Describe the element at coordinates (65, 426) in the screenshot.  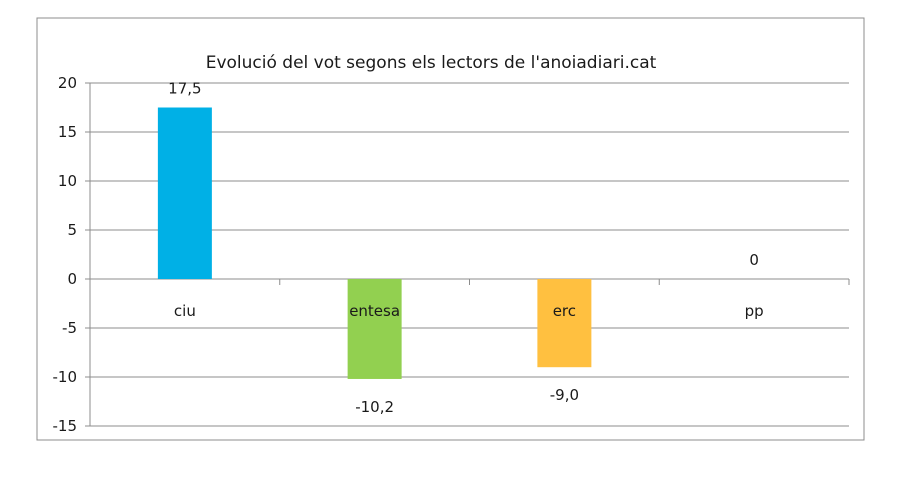
I see `y-tick-label: -15` at that location.